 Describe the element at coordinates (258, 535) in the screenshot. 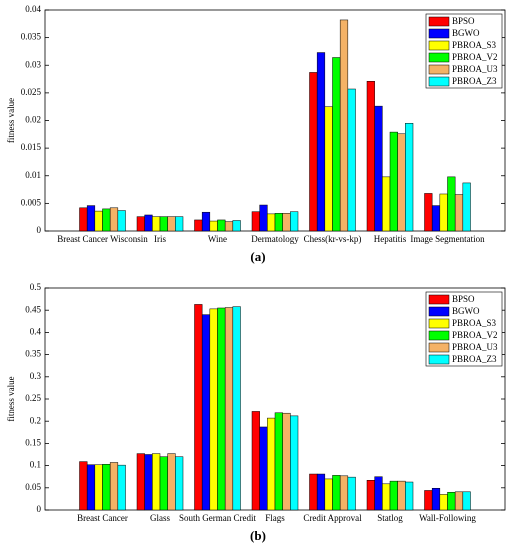

I see `caption: (b)` at that location.